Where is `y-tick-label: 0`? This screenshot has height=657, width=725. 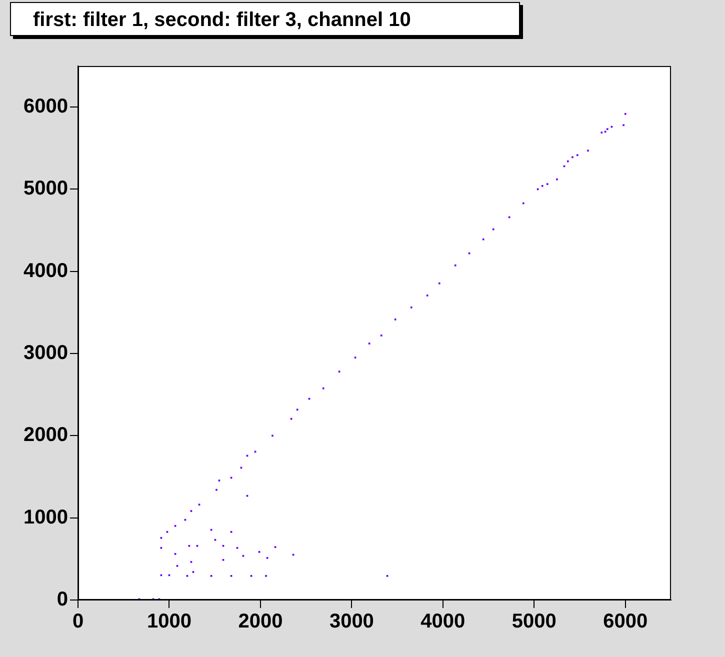 y-tick-label: 0 is located at coordinates (62, 599).